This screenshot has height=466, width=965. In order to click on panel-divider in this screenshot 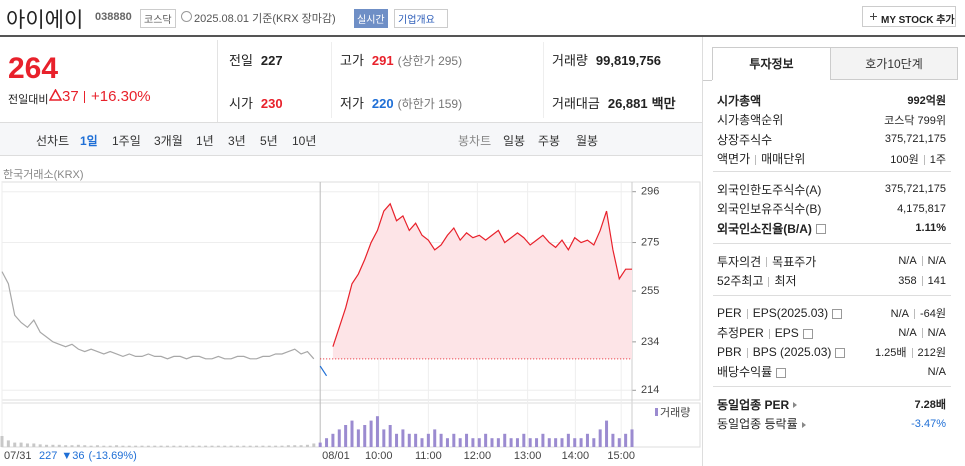, I will do `click(702, 251)`.